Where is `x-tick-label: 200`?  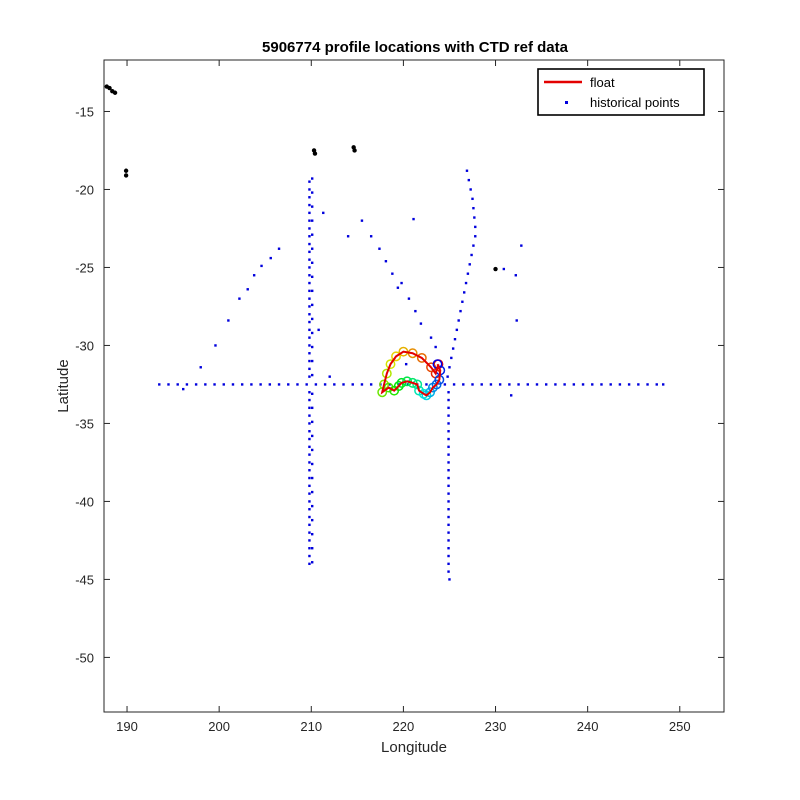 x-tick-label: 200 is located at coordinates (219, 726).